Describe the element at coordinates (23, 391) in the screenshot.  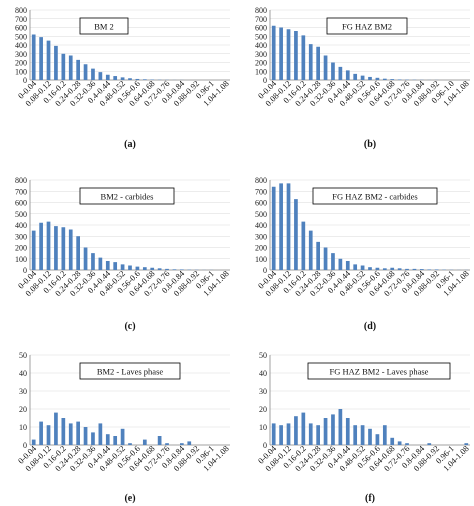
I see `y-tick-label: 30` at that location.